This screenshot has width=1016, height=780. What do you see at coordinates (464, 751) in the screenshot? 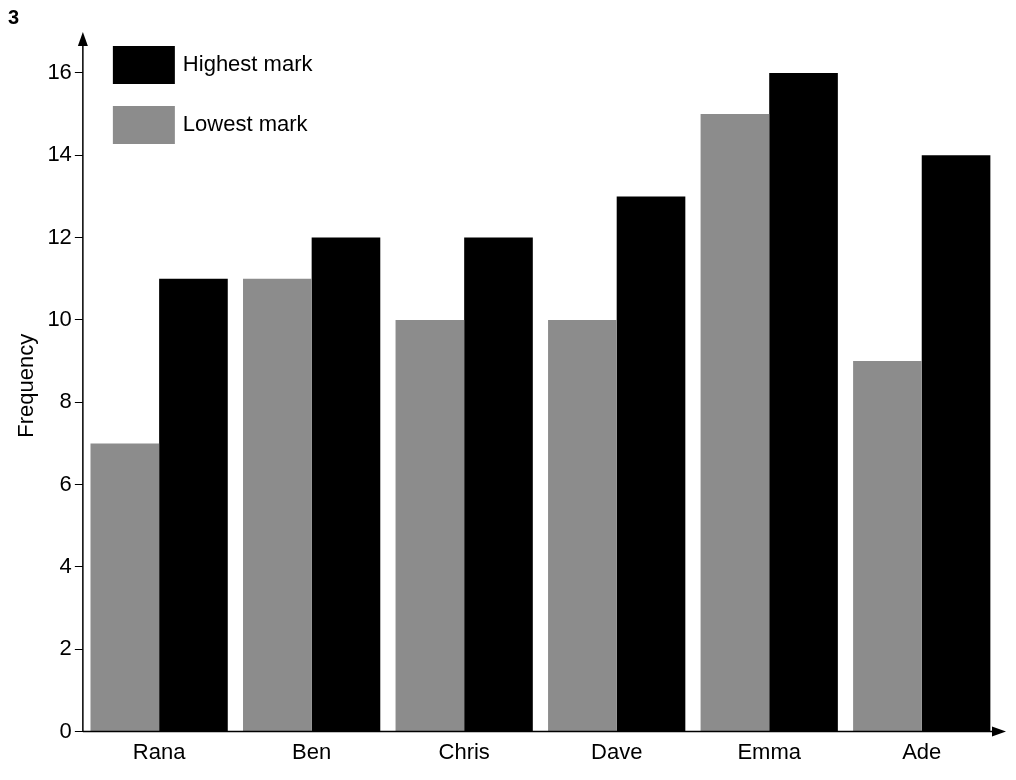
I see `x-tick-label: Chris` at bounding box center [464, 751].